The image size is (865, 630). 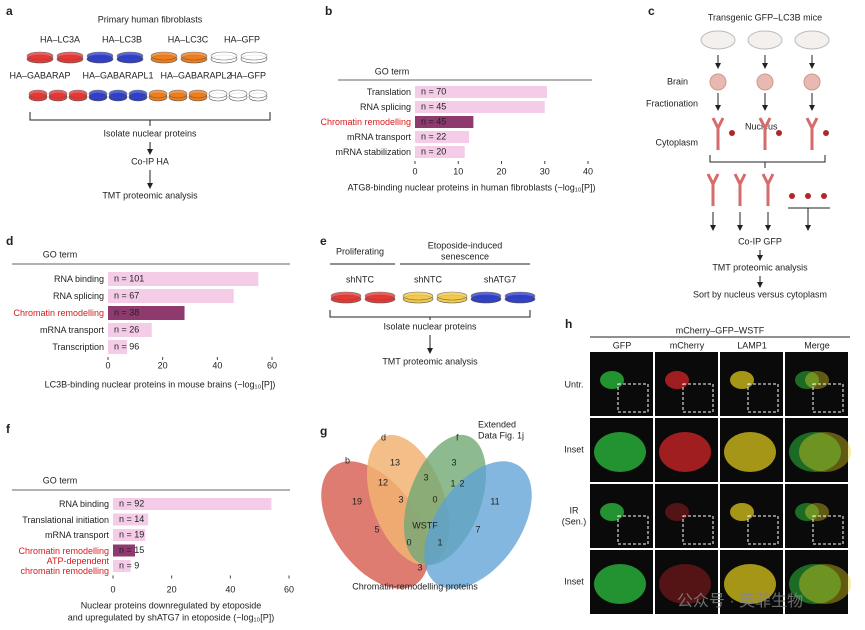 I want to click on category-text: RNA binding, so click(x=78, y=279).